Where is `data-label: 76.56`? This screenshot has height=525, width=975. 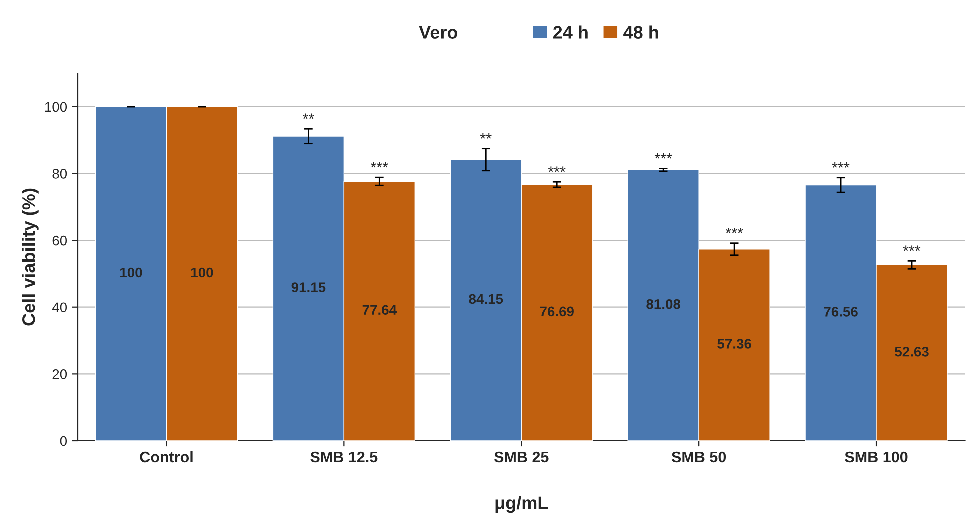
data-label: 76.56 is located at coordinates (841, 312).